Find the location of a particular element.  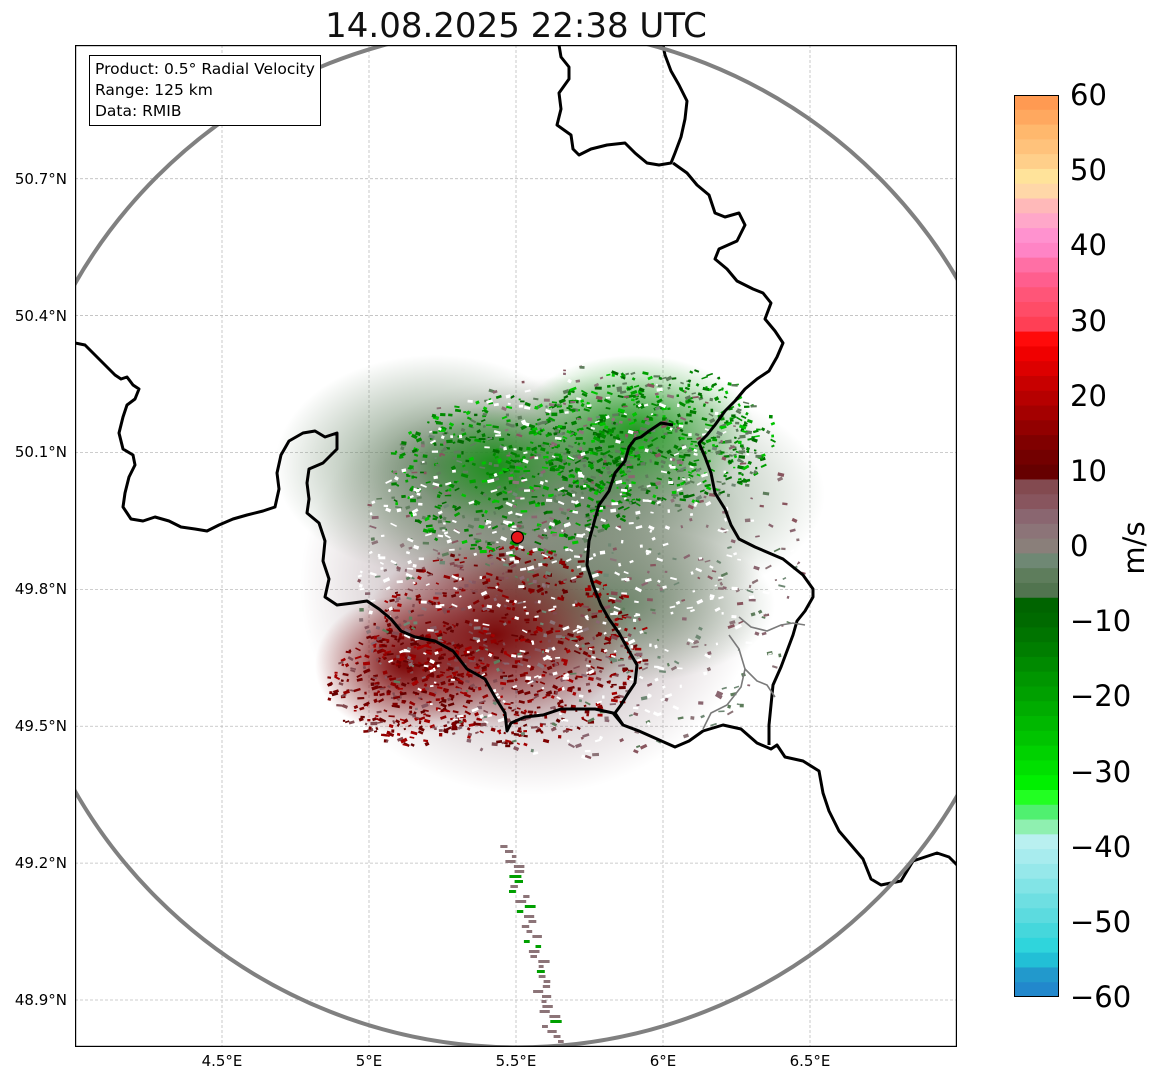

colorbar-tick-label: −40 is located at coordinates (1101, 846).